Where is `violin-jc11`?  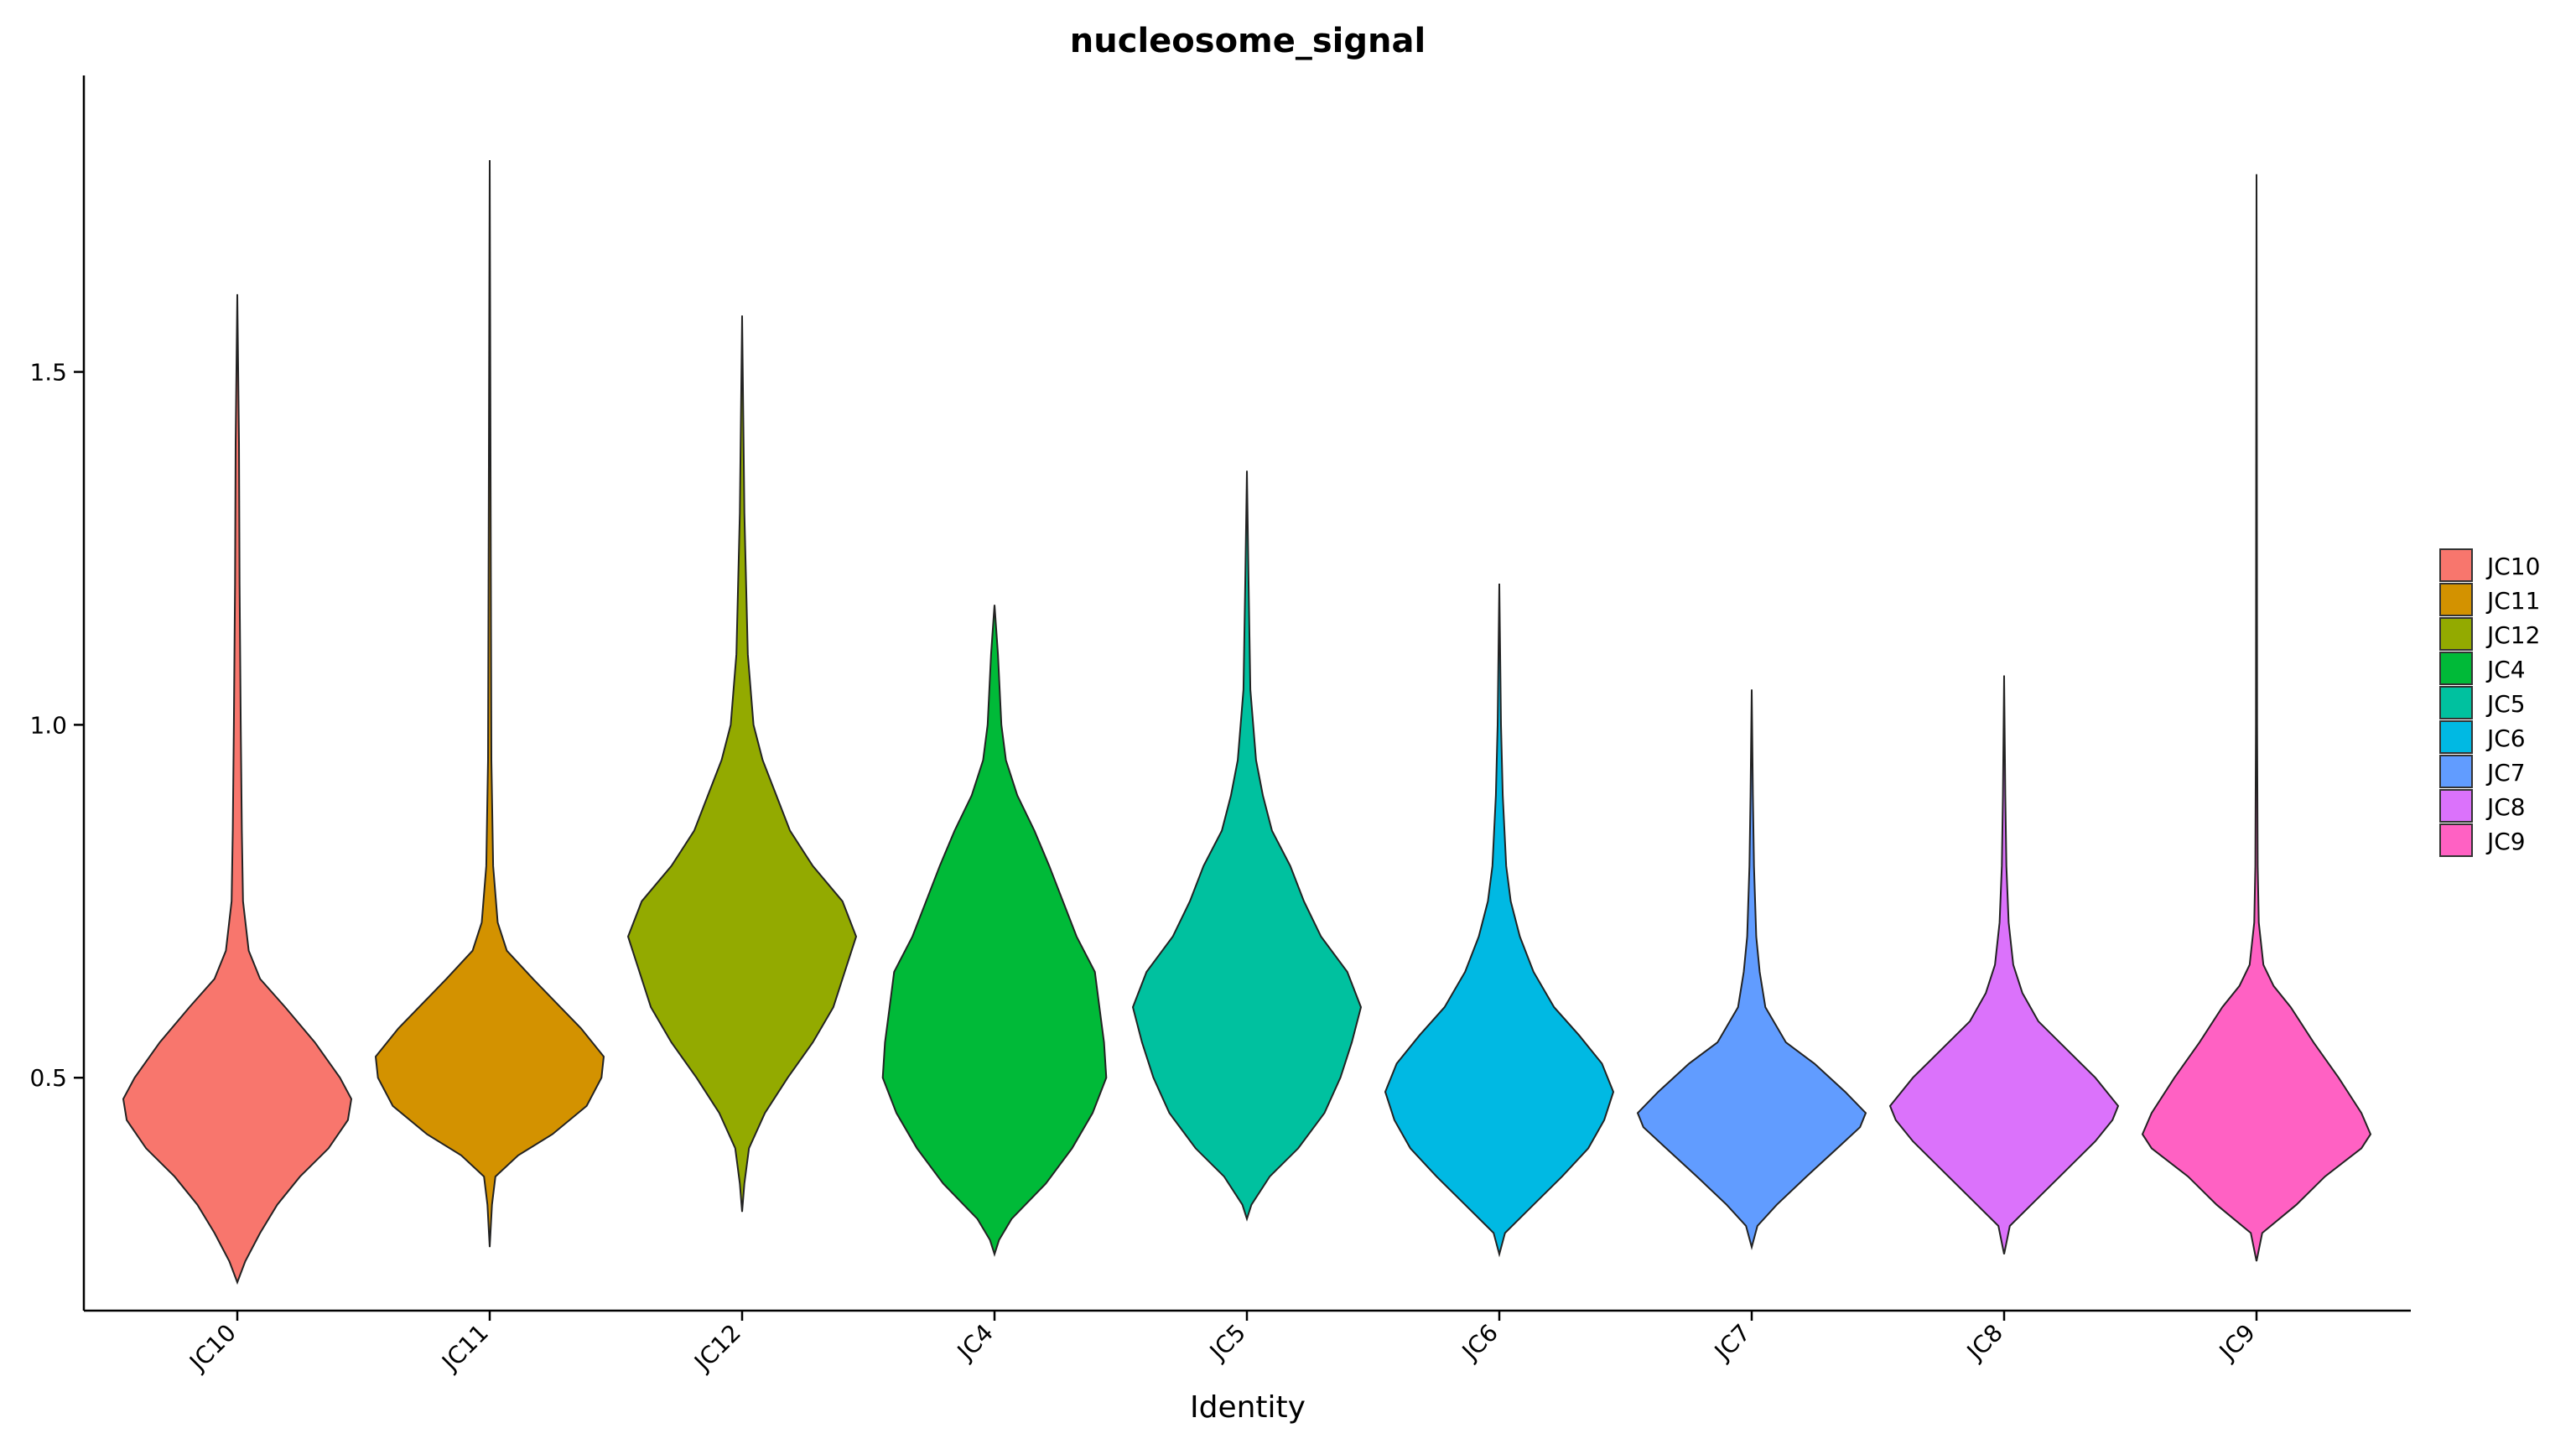 violin-jc11 is located at coordinates (489, 703).